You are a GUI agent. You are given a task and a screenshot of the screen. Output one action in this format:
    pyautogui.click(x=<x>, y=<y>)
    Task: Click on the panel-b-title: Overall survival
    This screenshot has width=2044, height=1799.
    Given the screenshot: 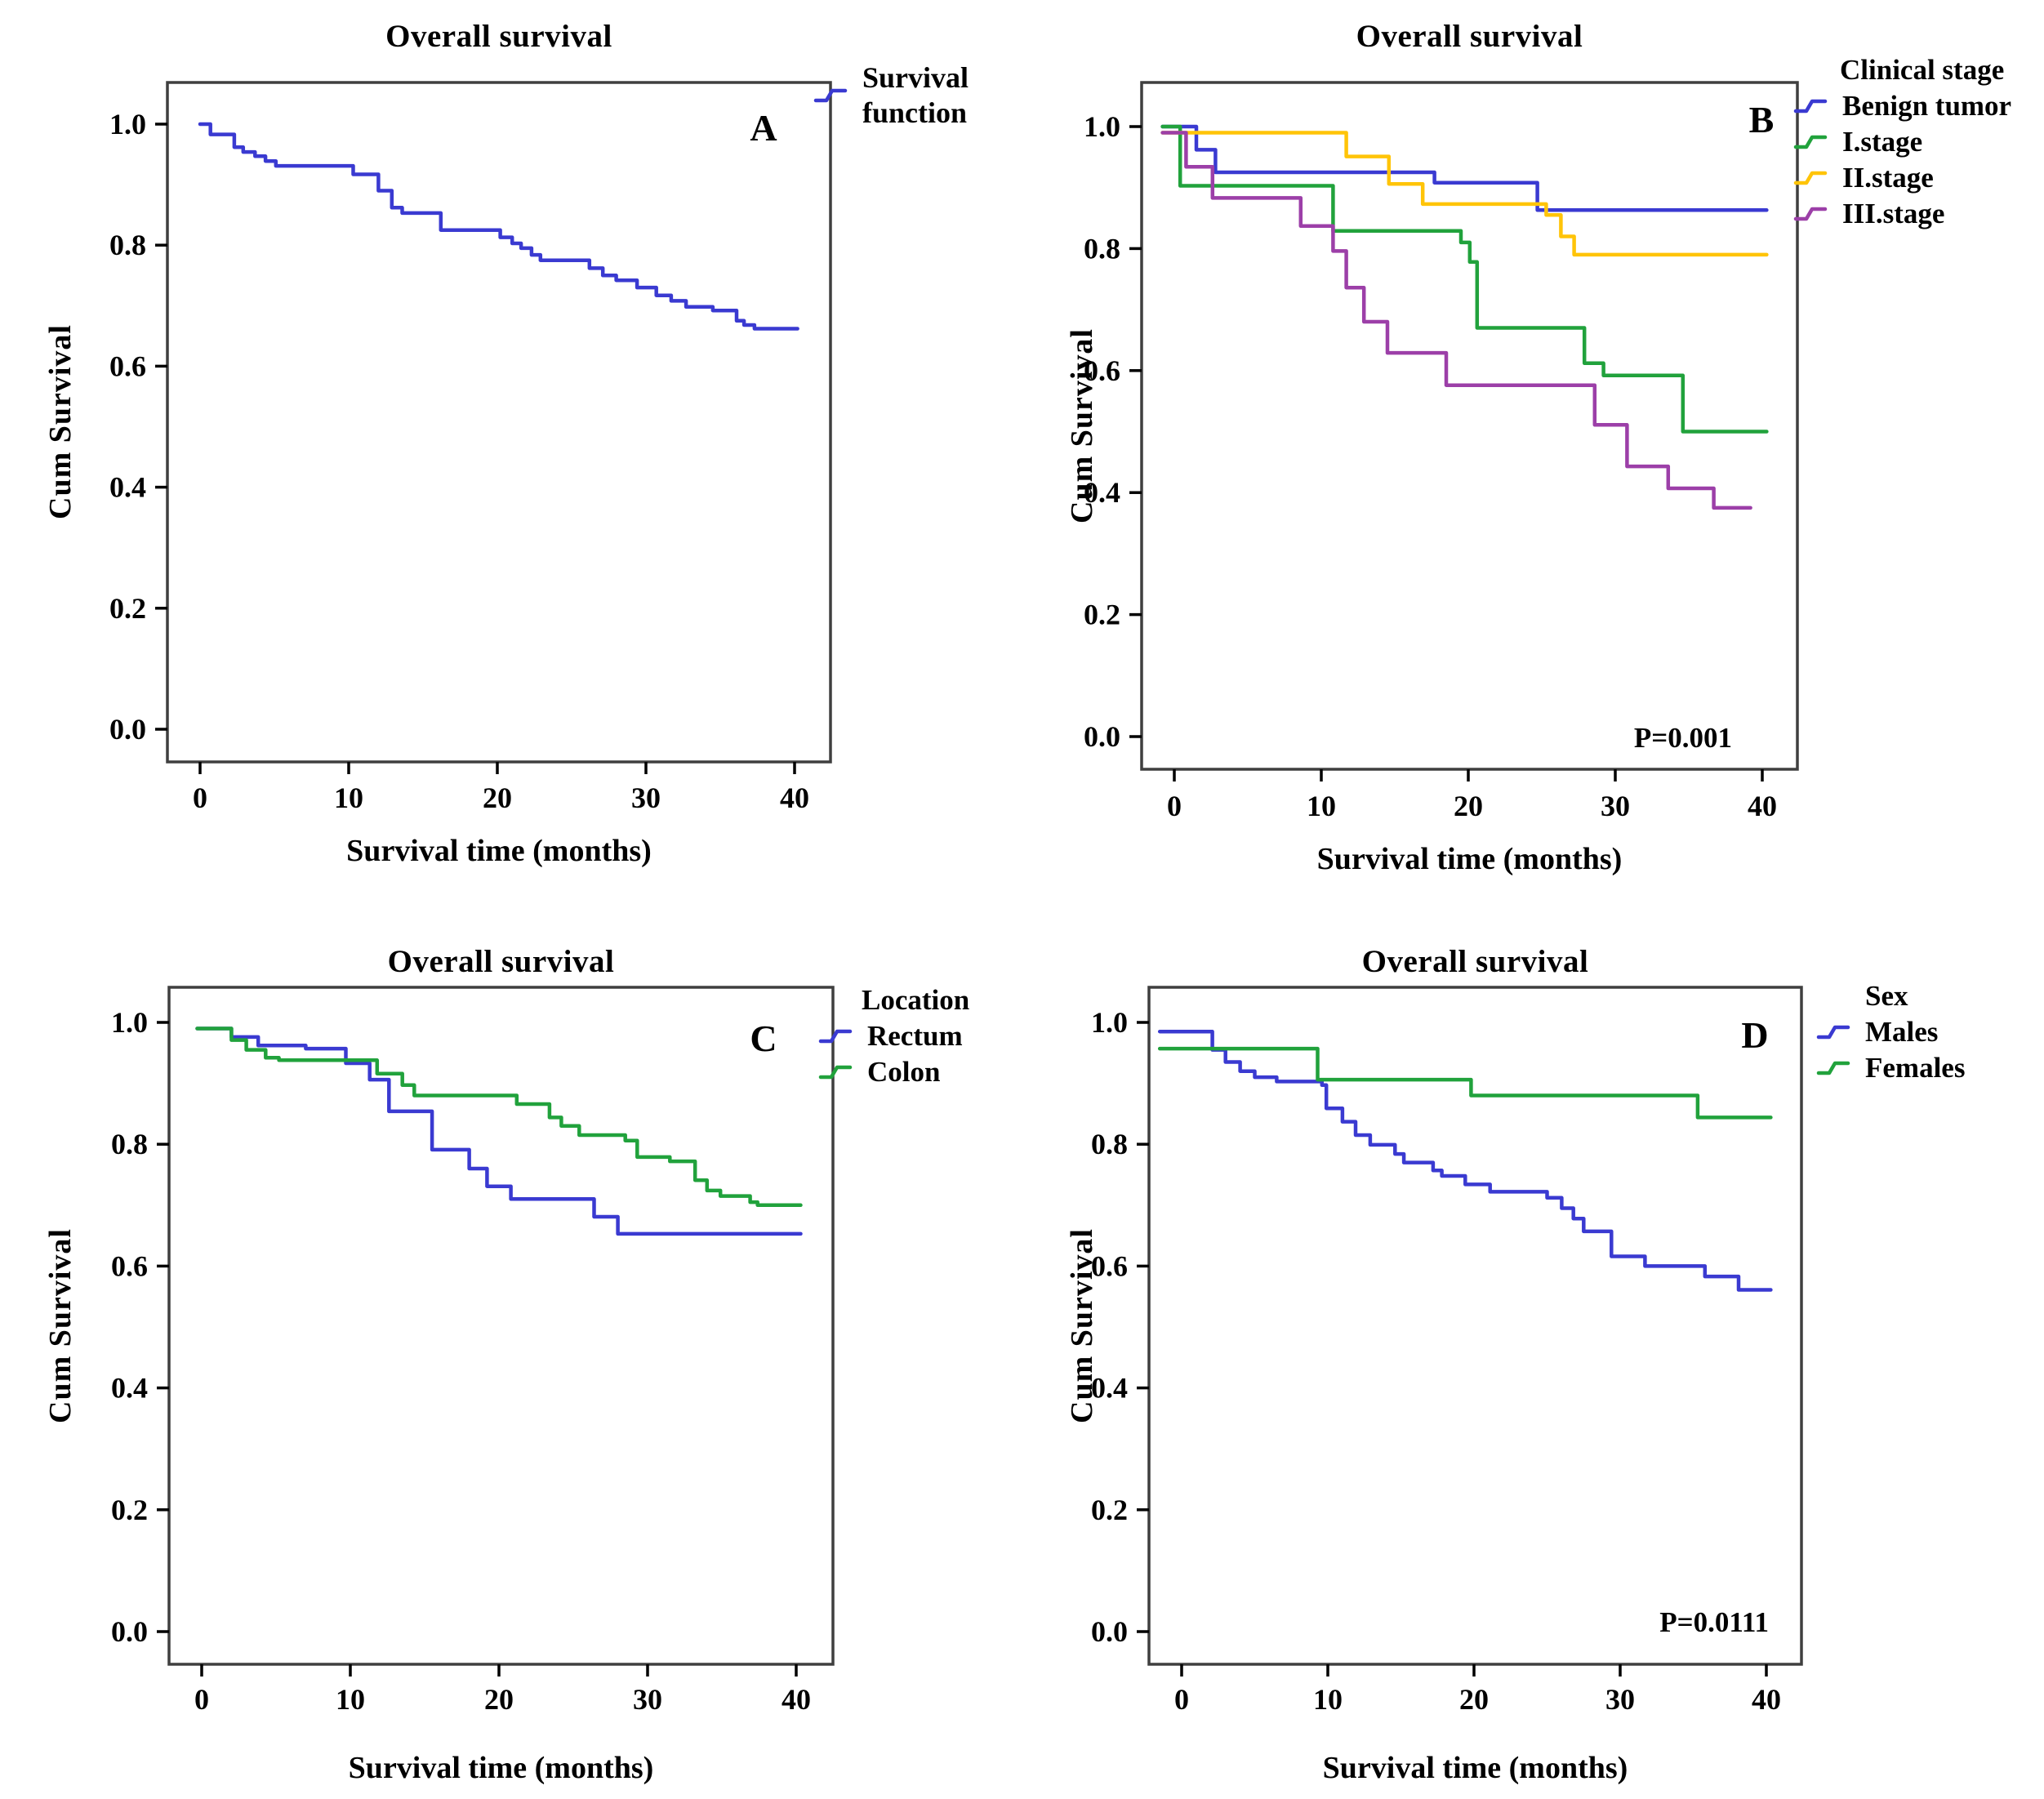 What is the action you would take?
    pyautogui.click(x=1470, y=36)
    